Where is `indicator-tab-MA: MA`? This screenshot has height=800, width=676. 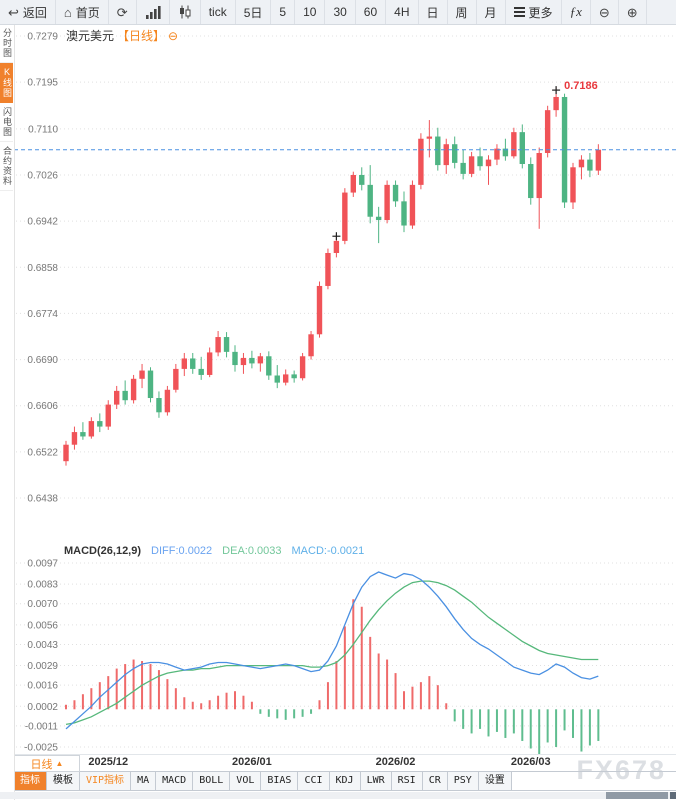 indicator-tab-MA: MA is located at coordinates (144, 781).